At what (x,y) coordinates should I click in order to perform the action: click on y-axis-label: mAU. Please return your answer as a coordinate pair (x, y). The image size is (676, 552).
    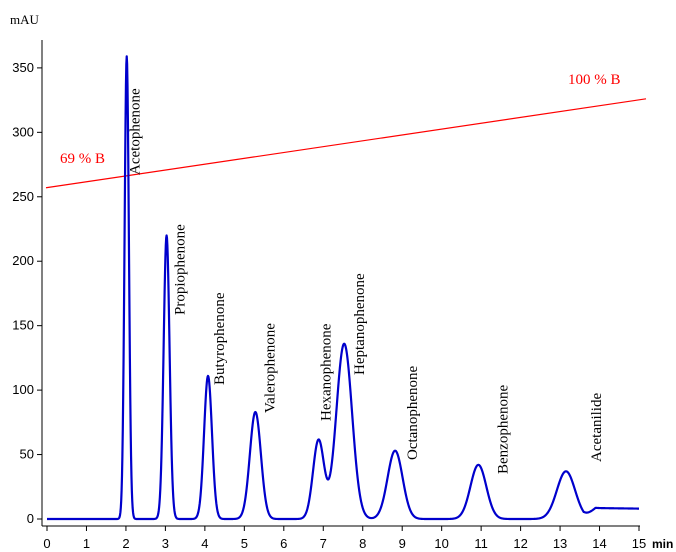
    Looking at the image, I should click on (25, 19).